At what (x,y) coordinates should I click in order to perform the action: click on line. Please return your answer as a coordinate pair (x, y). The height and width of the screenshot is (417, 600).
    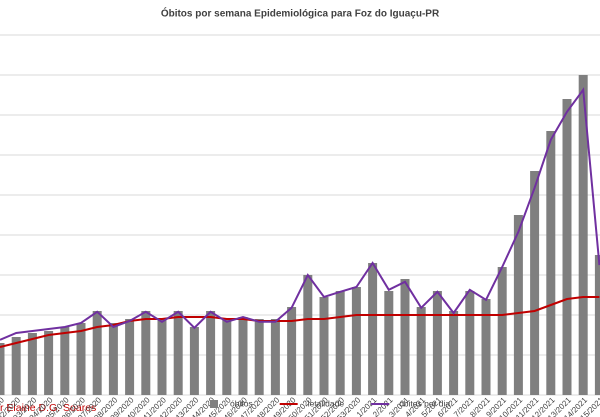
    Looking at the image, I should click on (300, 322).